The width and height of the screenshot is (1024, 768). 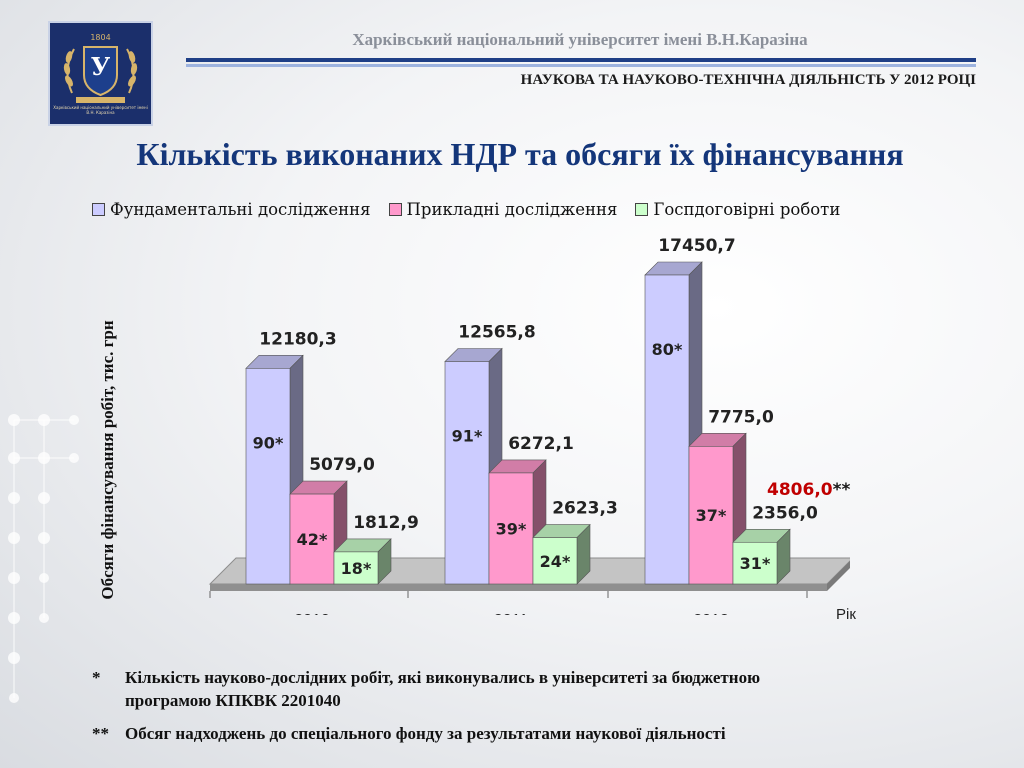 What do you see at coordinates (667, 429) in the screenshot?
I see `bar-fundamental-2012` at bounding box center [667, 429].